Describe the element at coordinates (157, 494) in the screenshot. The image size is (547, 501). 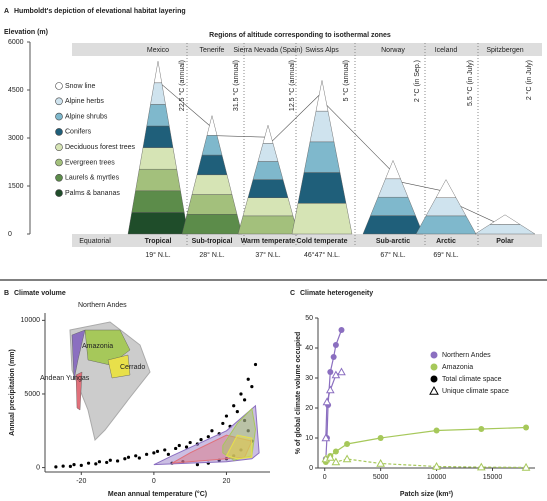
I see `x-axis-label: Mean annual temperature (°C)` at that location.